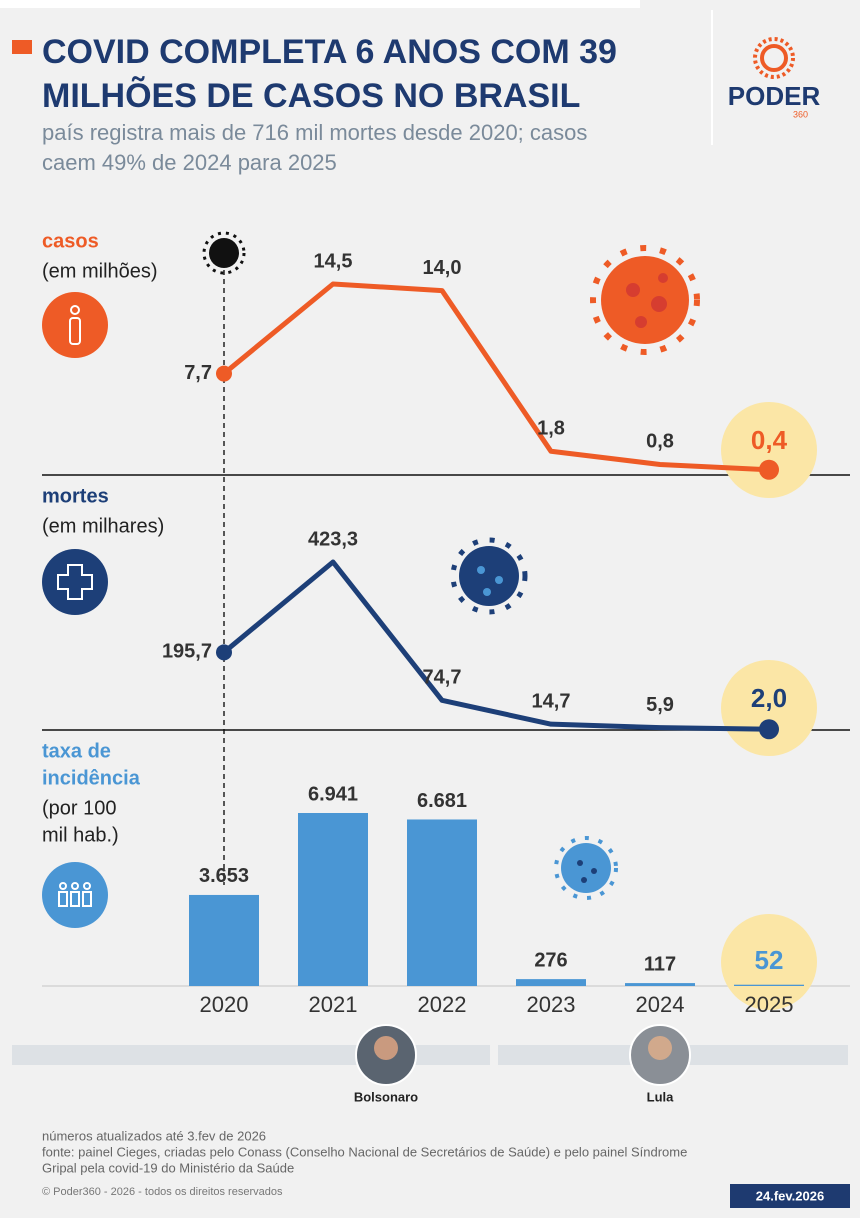 The width and height of the screenshot is (860, 1218). I want to click on data-label: 276, so click(550, 960).